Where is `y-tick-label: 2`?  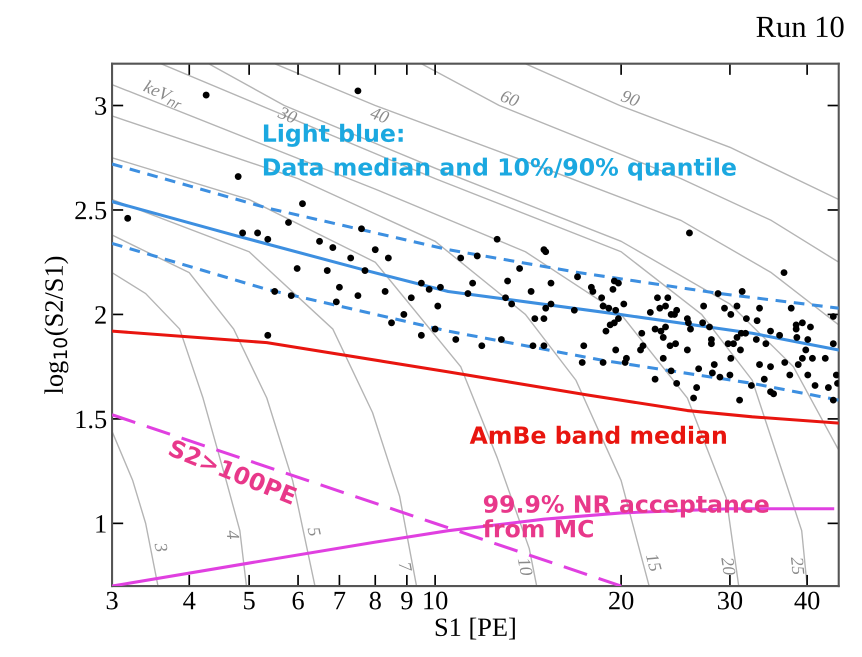 y-tick-label: 2 is located at coordinates (100, 315).